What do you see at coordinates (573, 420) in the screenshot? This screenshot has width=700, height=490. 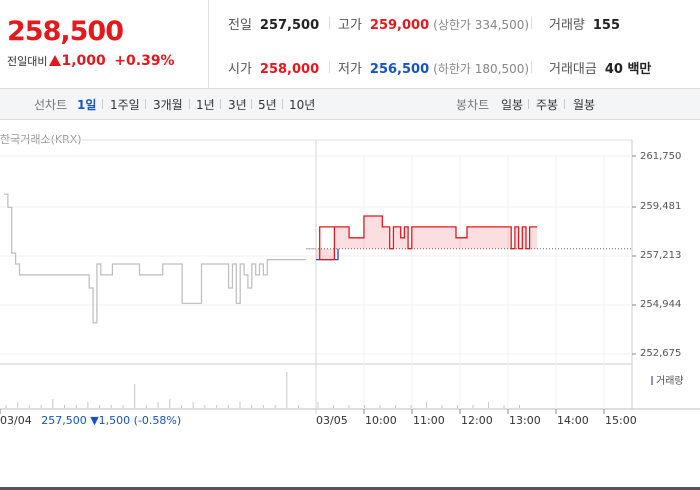 I see `x-tick-label: 14:00` at bounding box center [573, 420].